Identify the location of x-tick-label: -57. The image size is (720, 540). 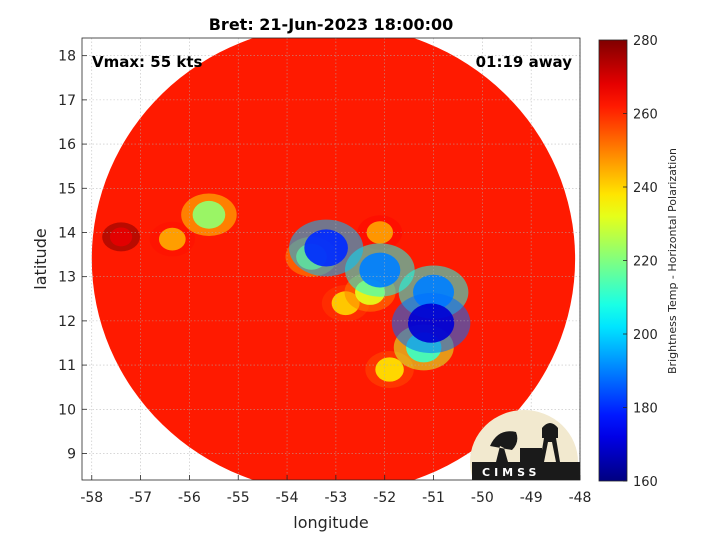
(140, 498).